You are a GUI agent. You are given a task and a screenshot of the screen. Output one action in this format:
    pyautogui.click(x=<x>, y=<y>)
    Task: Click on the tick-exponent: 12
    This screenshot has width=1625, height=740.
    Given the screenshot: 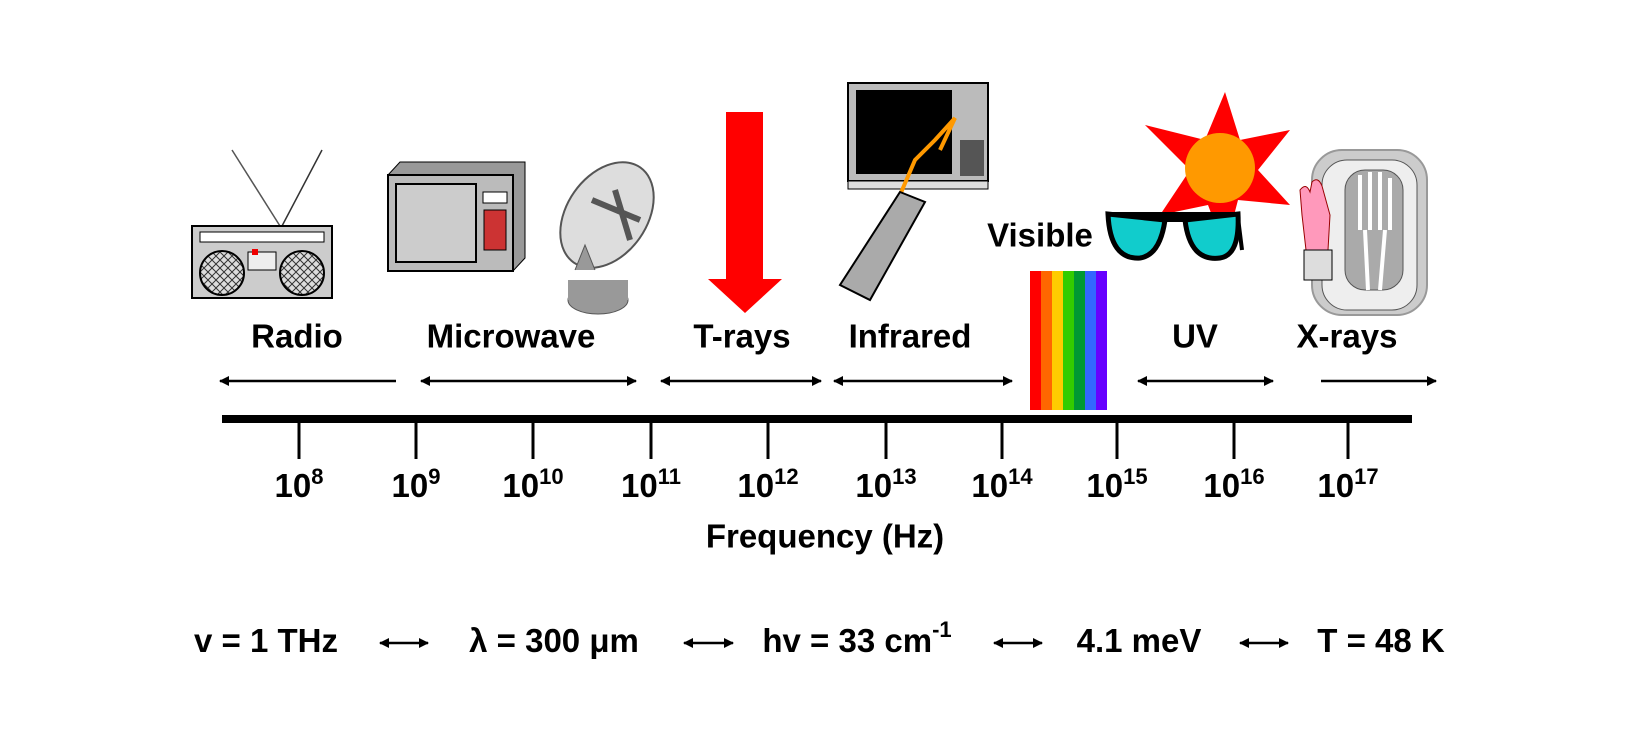 What is the action you would take?
    pyautogui.click(x=786, y=476)
    